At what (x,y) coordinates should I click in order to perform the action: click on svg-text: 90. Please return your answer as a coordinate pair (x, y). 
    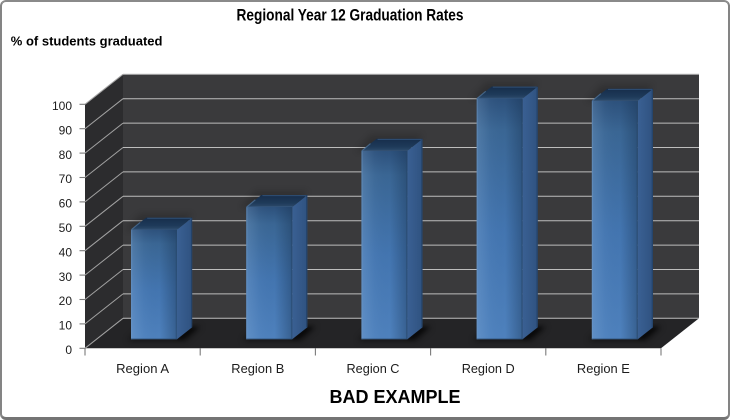
    Looking at the image, I should click on (66, 130).